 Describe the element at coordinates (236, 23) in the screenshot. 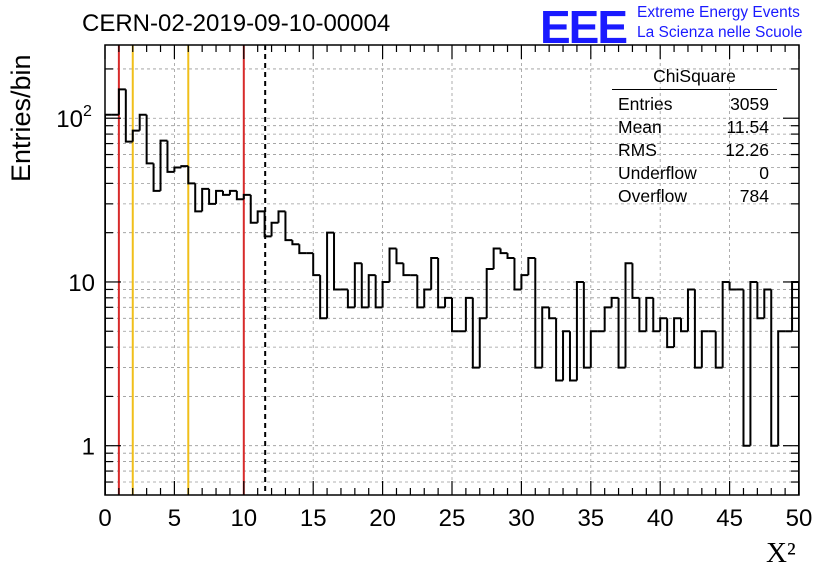

I see `chart-title: CERN-02-2019-09-10-00004` at that location.